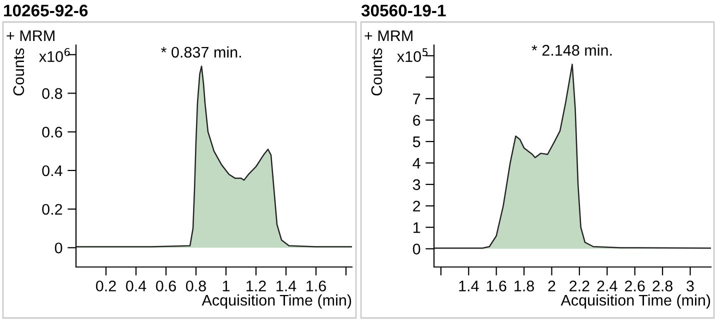 This screenshot has height=322, width=717. I want to click on chart-title: 10265-92-6, so click(46, 10).